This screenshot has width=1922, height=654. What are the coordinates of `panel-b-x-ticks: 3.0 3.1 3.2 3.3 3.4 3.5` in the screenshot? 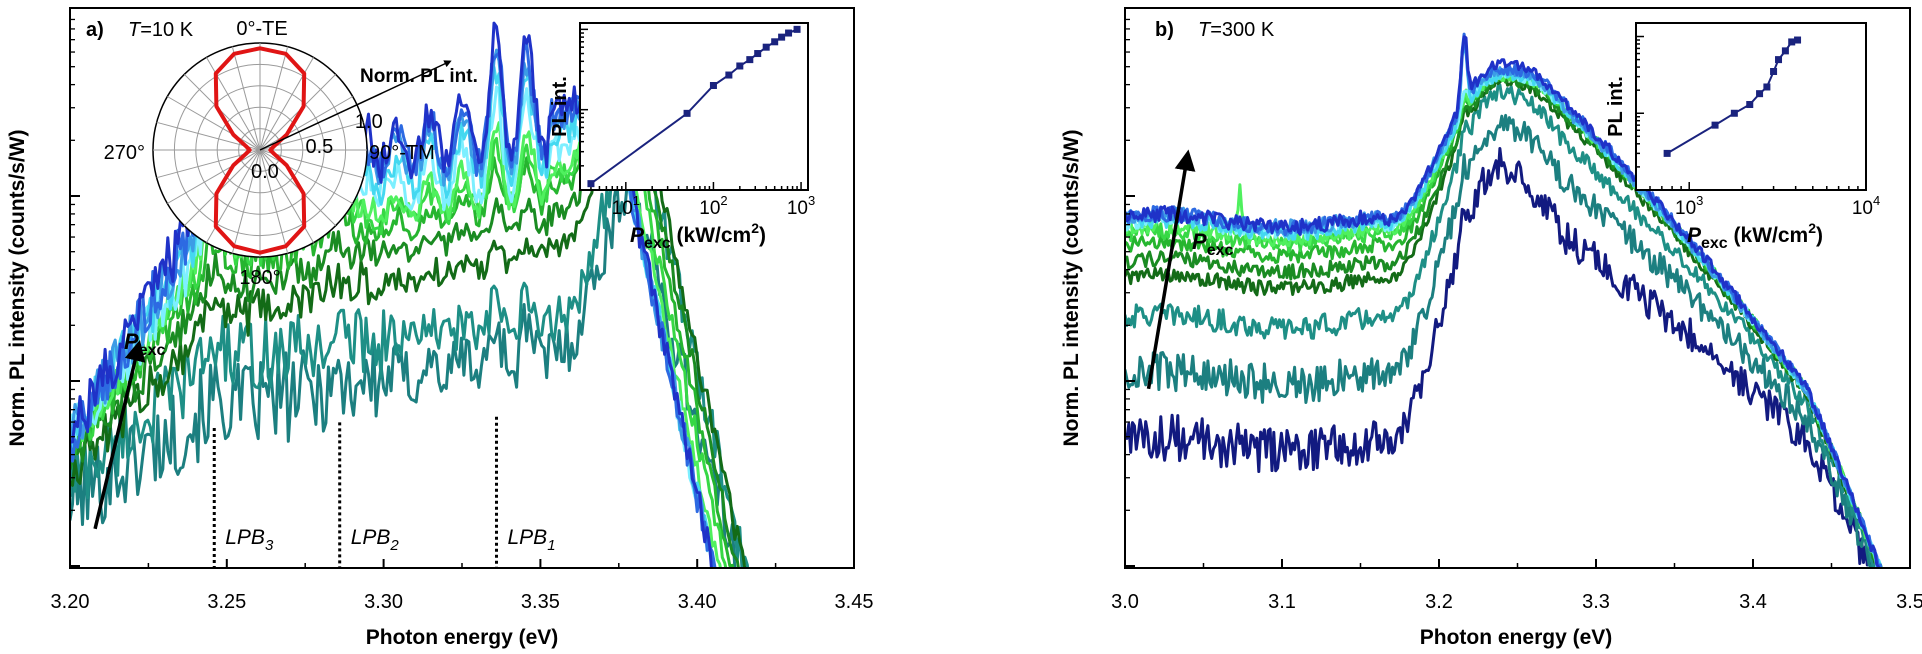 It's located at (1516, 586).